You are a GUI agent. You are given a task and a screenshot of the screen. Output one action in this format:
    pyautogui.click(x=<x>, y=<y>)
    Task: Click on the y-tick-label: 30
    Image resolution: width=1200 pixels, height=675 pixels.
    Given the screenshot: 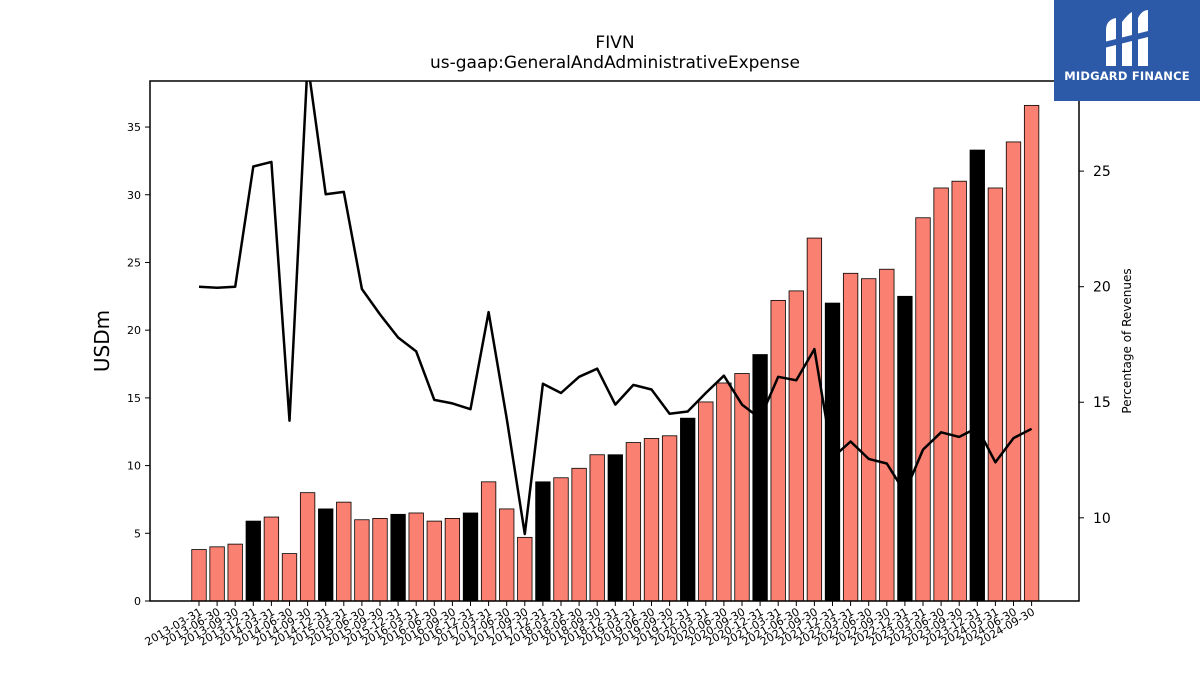 What is the action you would take?
    pyautogui.click(x=134, y=195)
    